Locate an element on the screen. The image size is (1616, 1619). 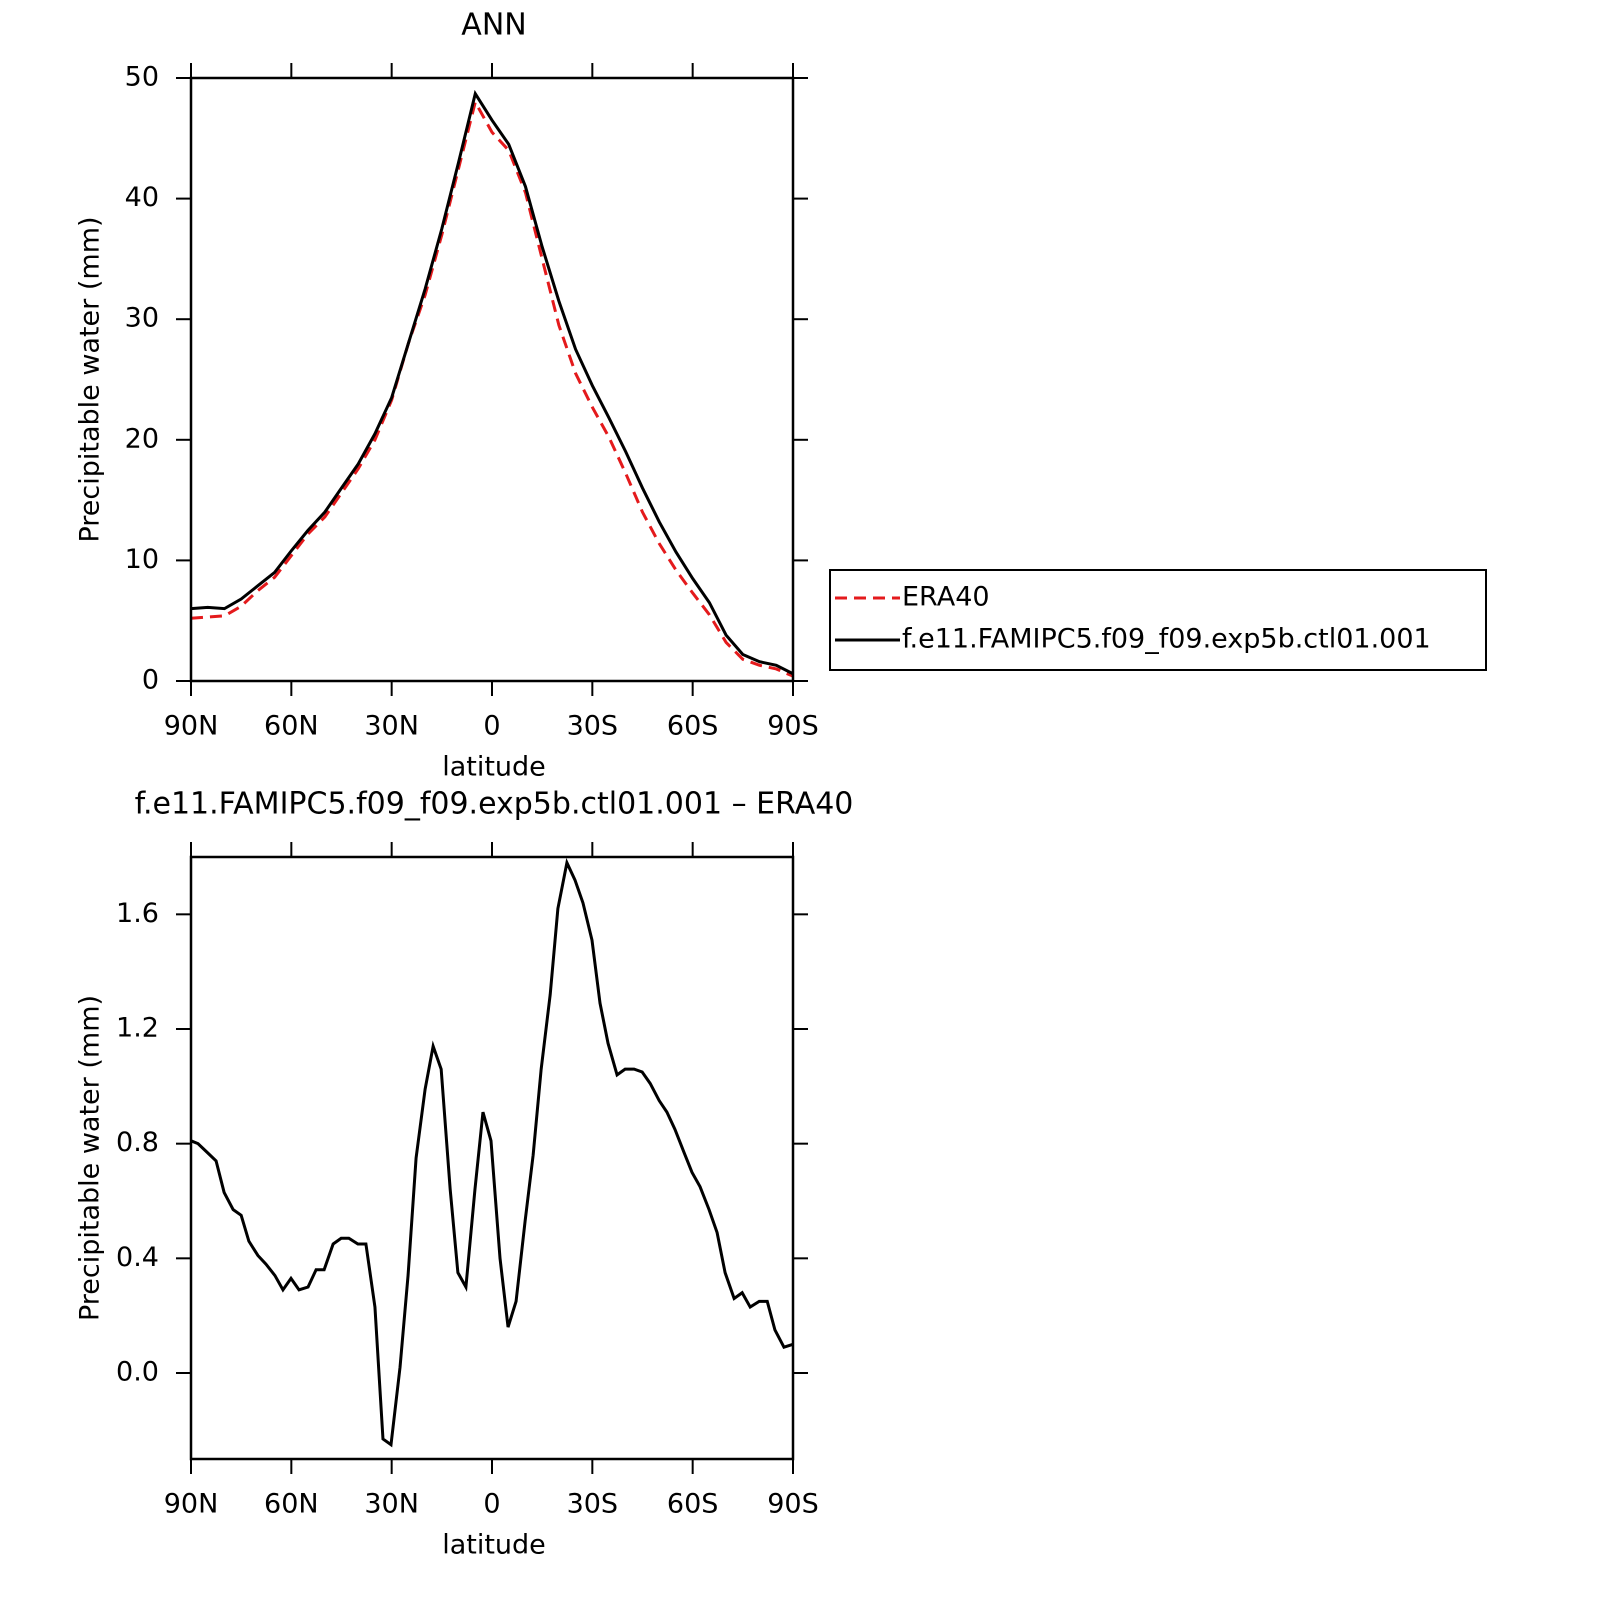
y-tick-label: 0.8 is located at coordinates (137, 1142).